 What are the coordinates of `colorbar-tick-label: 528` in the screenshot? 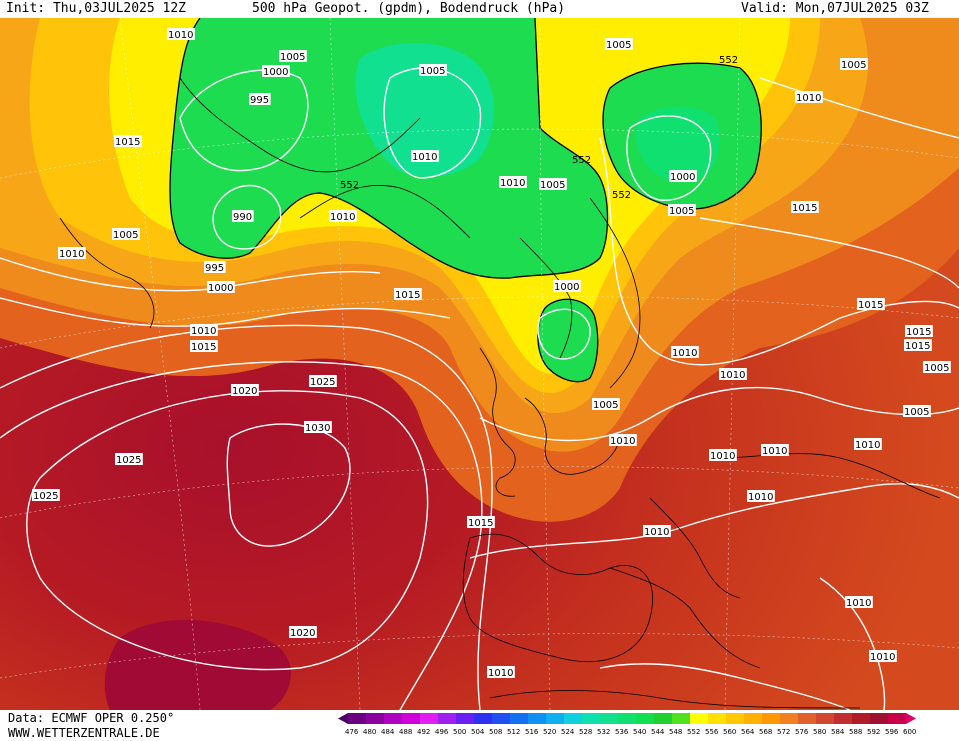 It's located at (585, 732).